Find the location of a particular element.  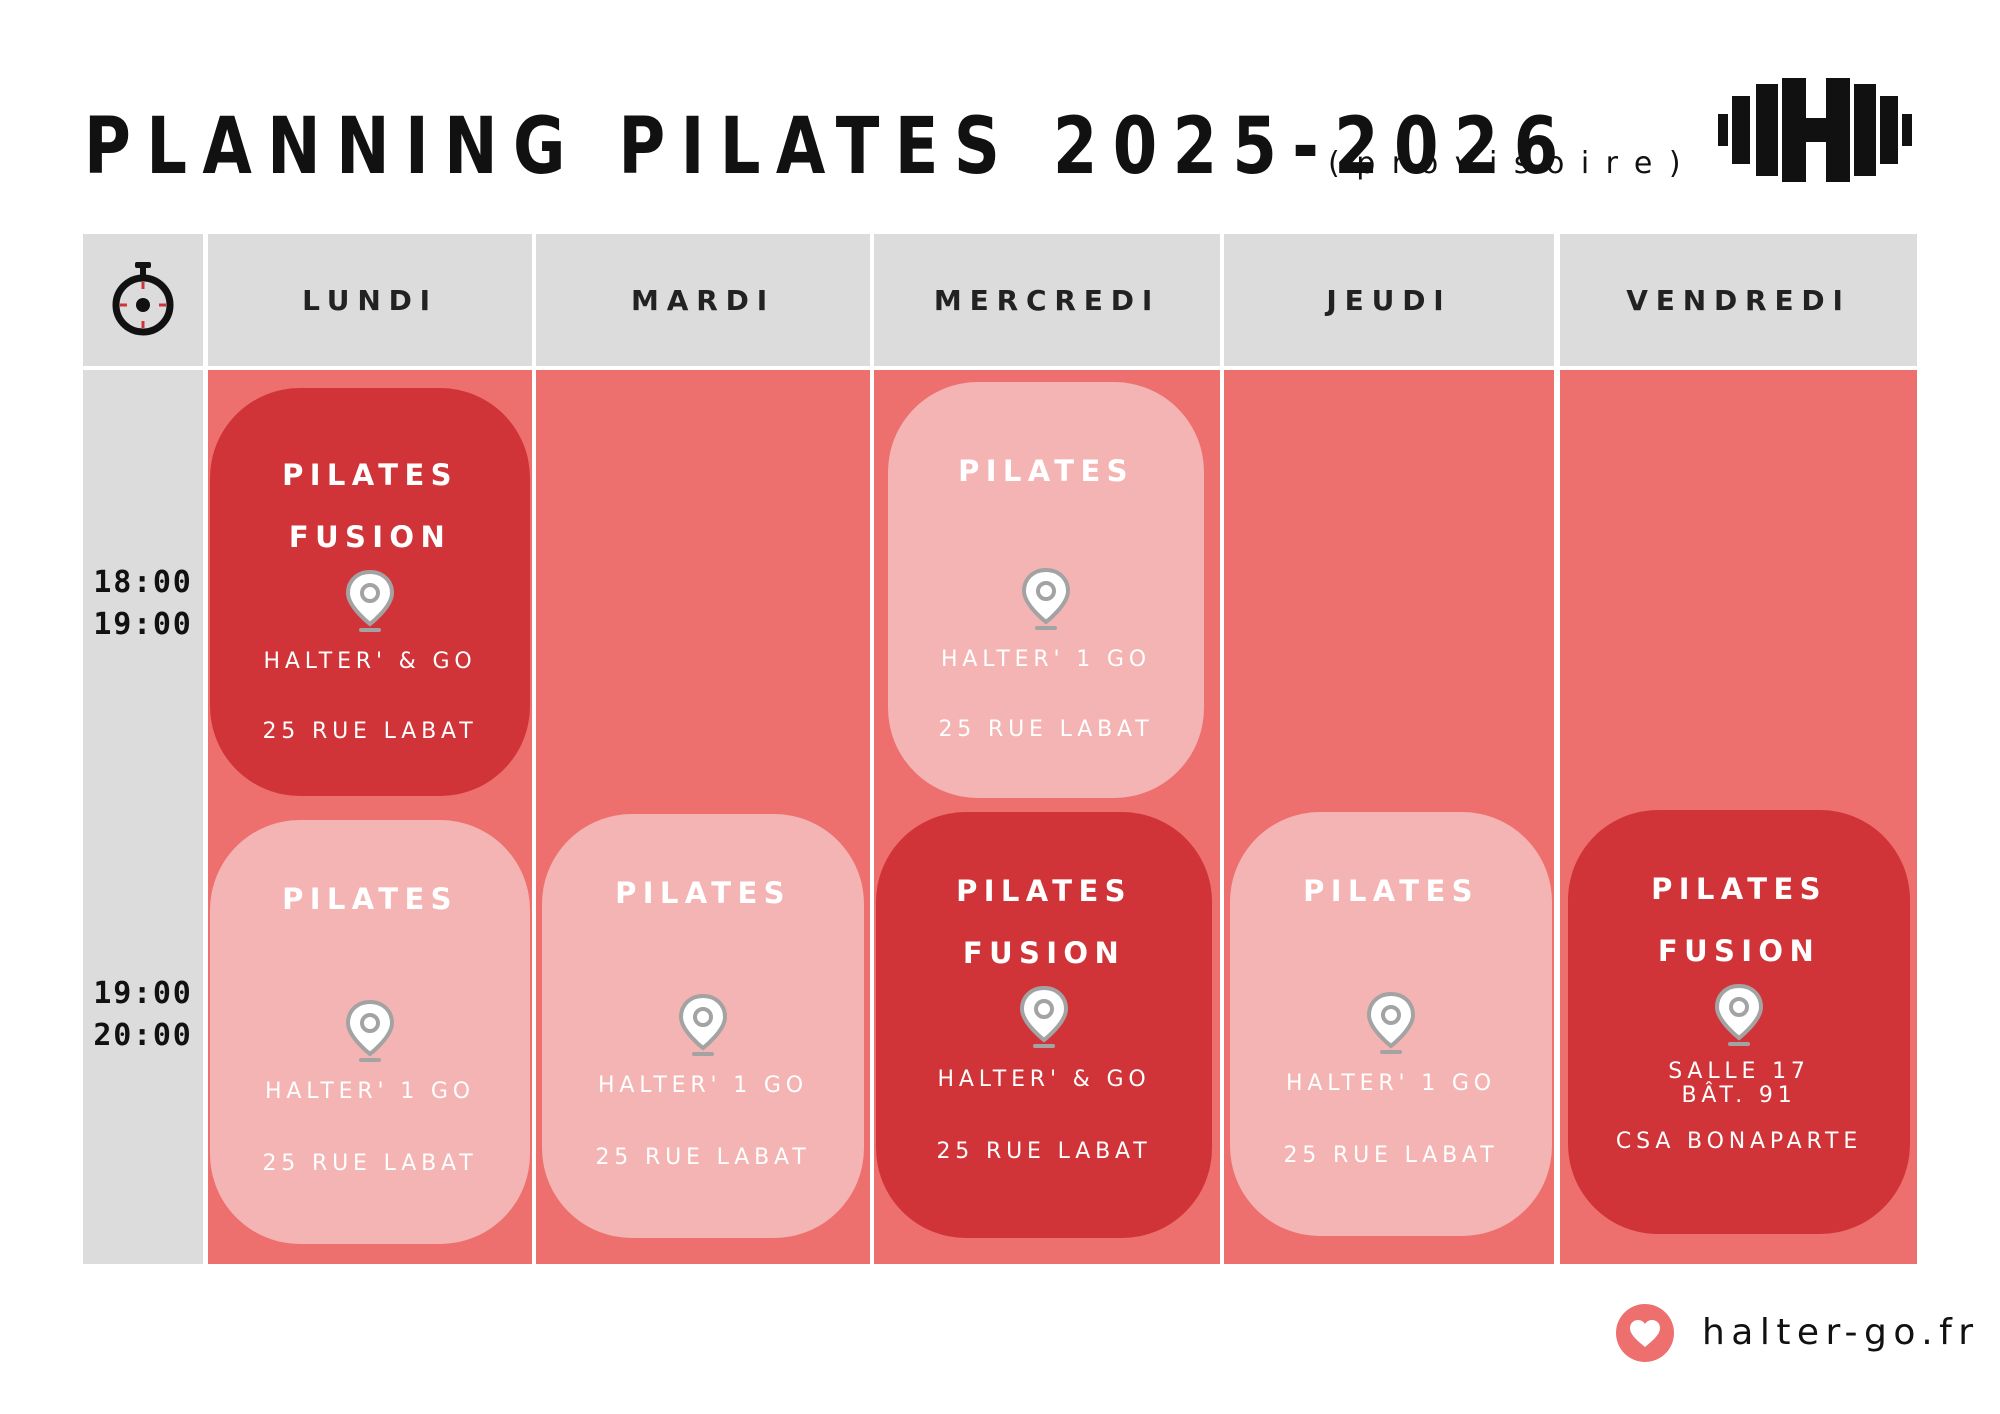

day-header-mercredi: MERCREDI is located at coordinates (1047, 300).